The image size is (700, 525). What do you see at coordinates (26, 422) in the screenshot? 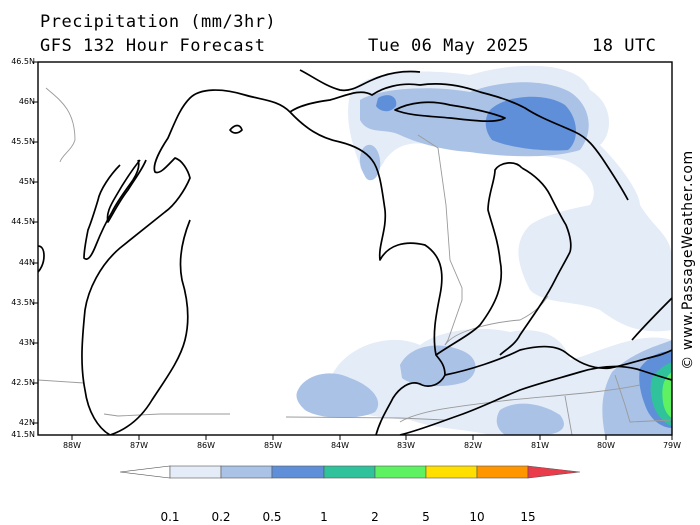
I see `lat-label: 42N` at bounding box center [26, 422].